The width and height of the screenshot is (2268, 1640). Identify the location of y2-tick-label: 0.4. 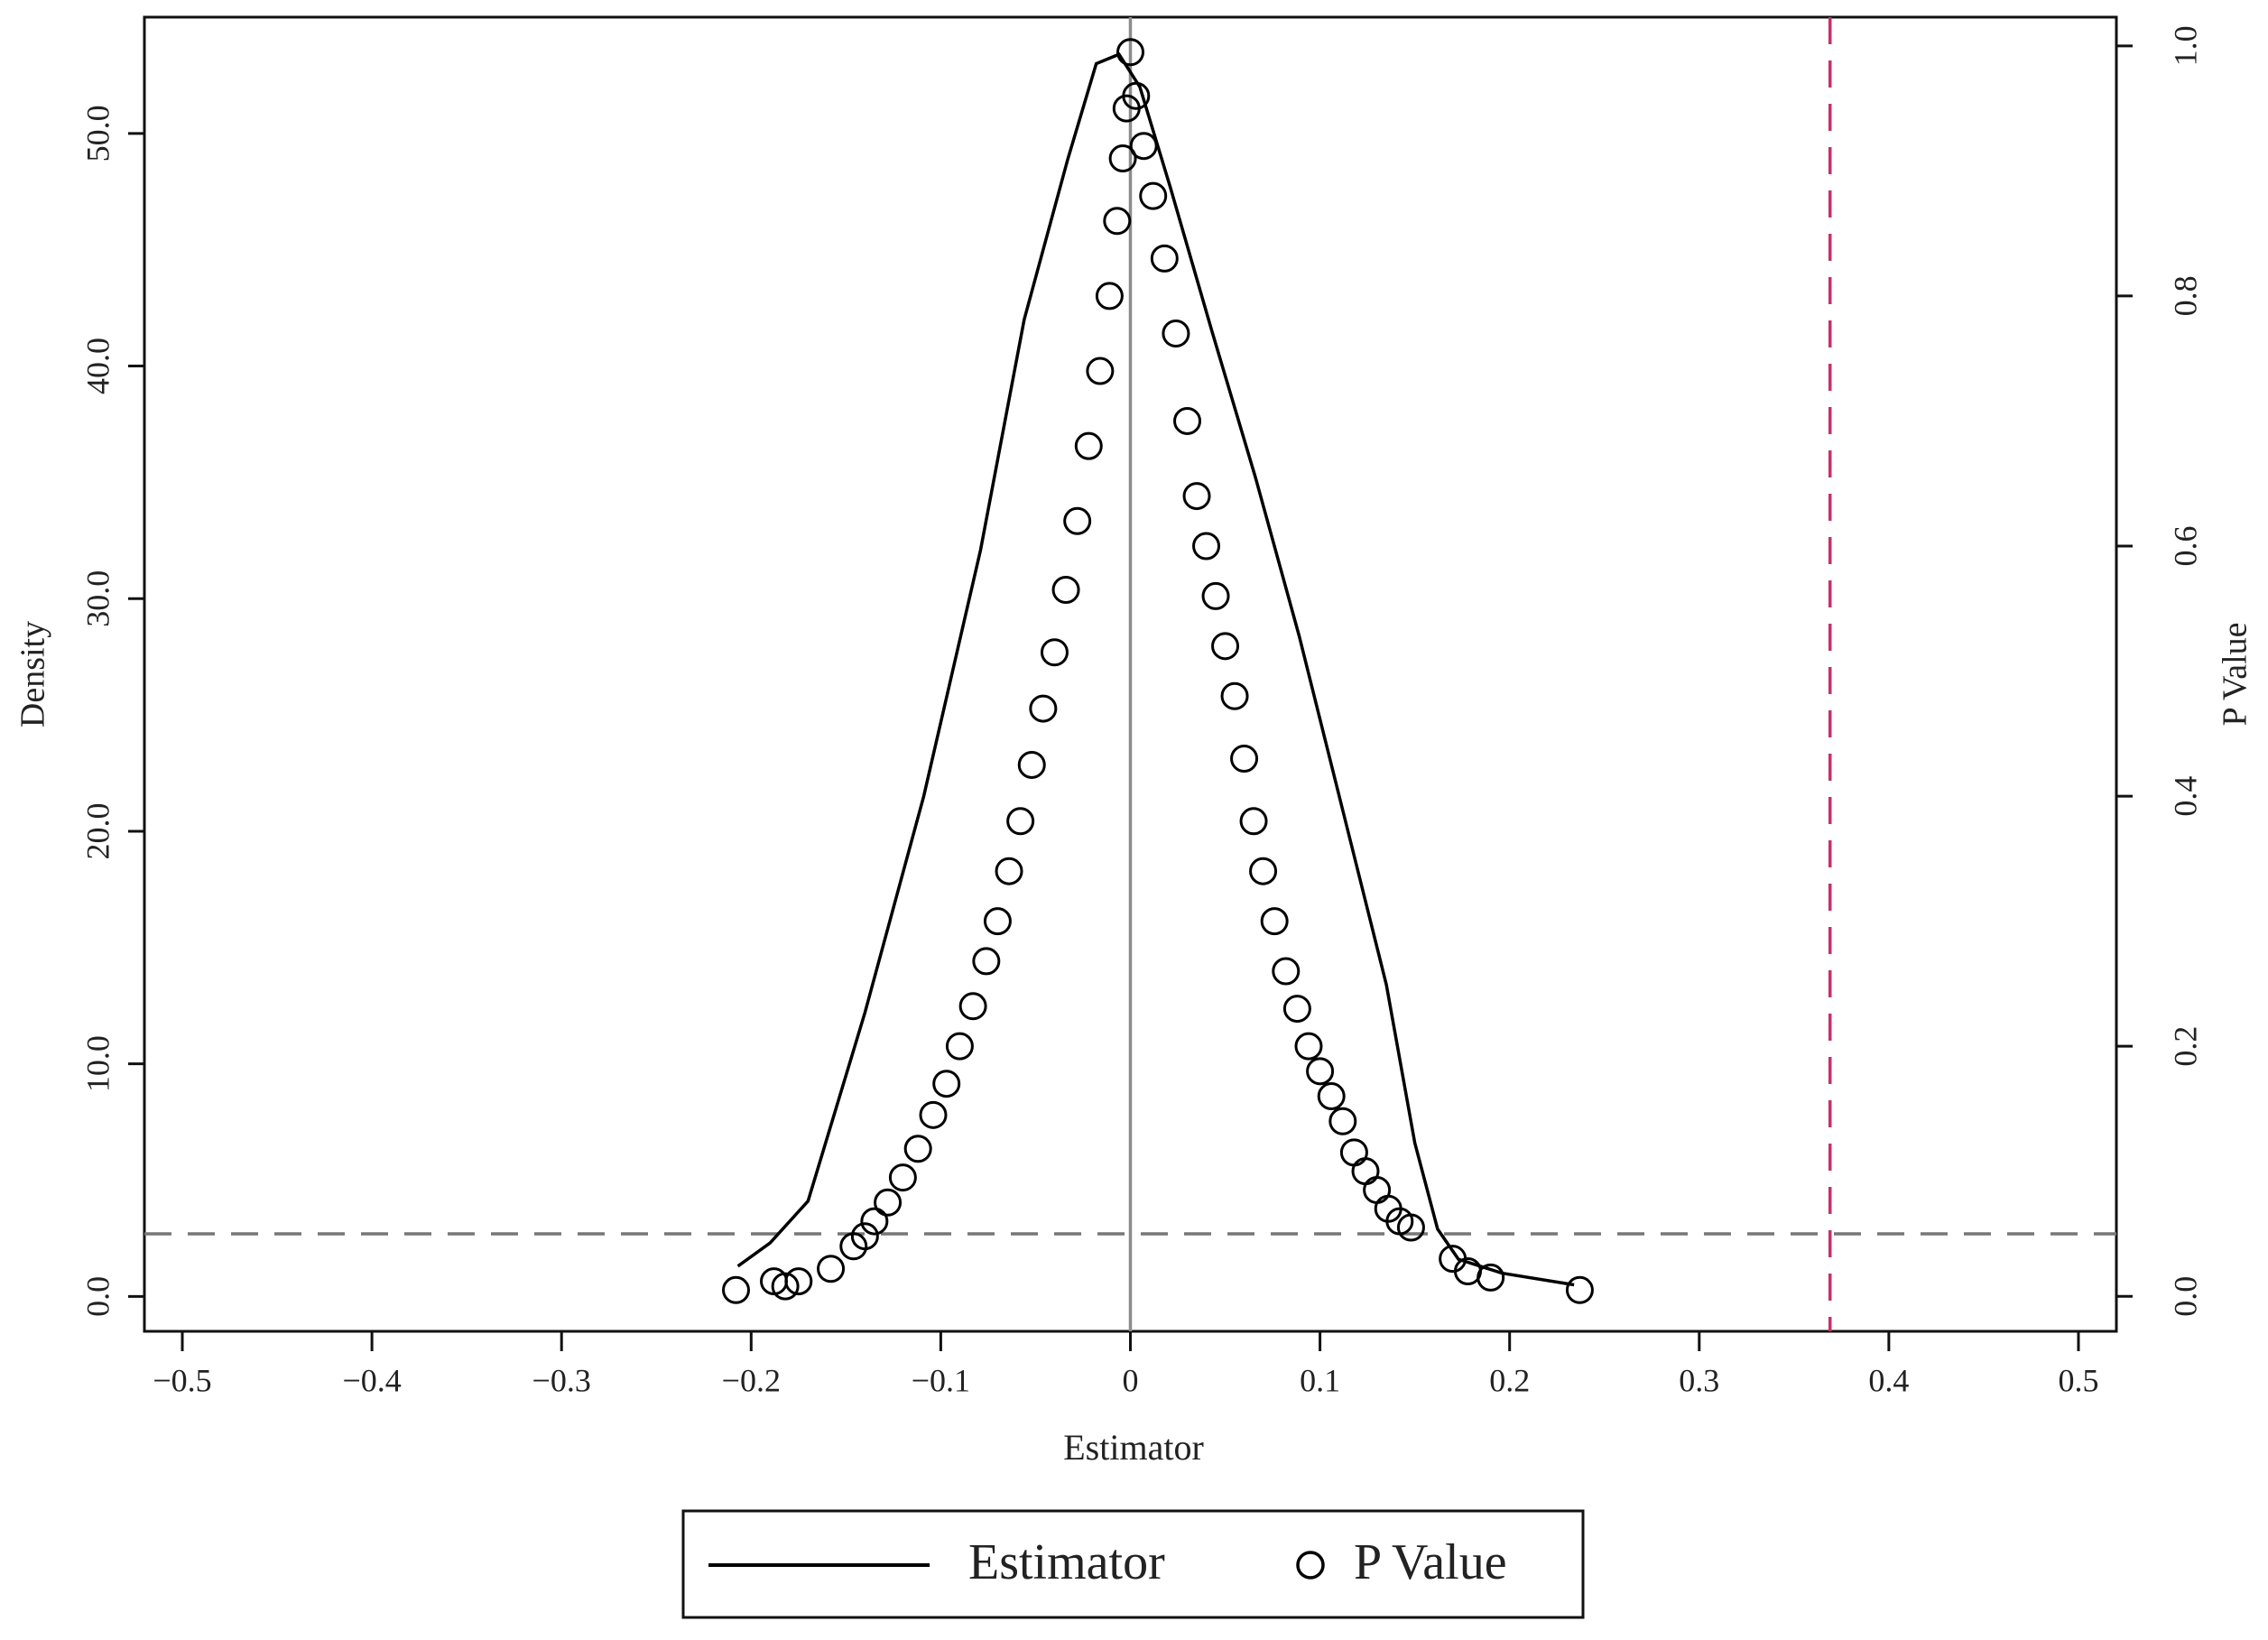
(2185, 796).